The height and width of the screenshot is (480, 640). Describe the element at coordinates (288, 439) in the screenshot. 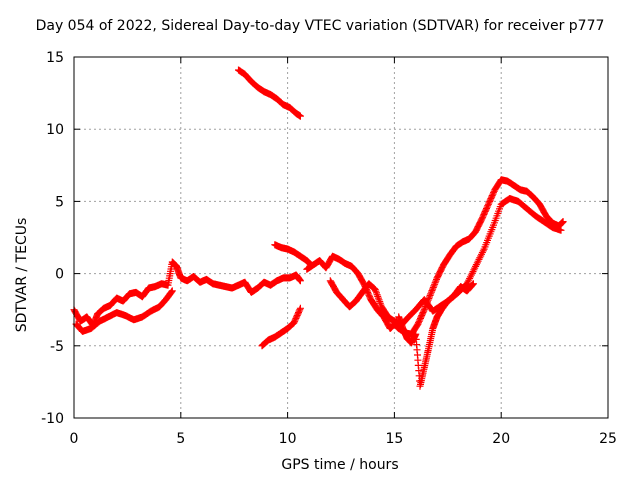

I see `x-tick-label: 10` at that location.